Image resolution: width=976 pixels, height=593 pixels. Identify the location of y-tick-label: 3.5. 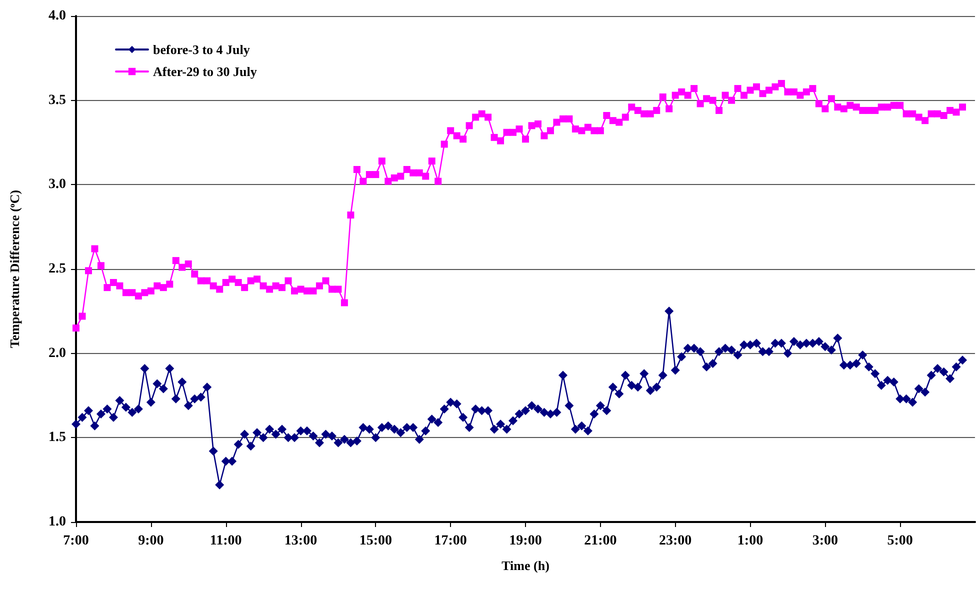
(57, 100).